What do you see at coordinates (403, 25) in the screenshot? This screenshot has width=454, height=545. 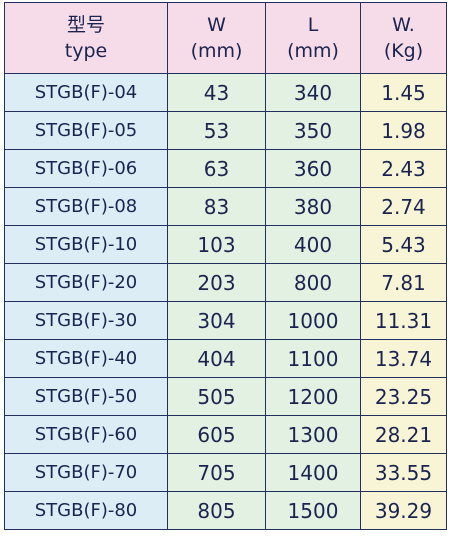 I see `header-text: W.` at bounding box center [403, 25].